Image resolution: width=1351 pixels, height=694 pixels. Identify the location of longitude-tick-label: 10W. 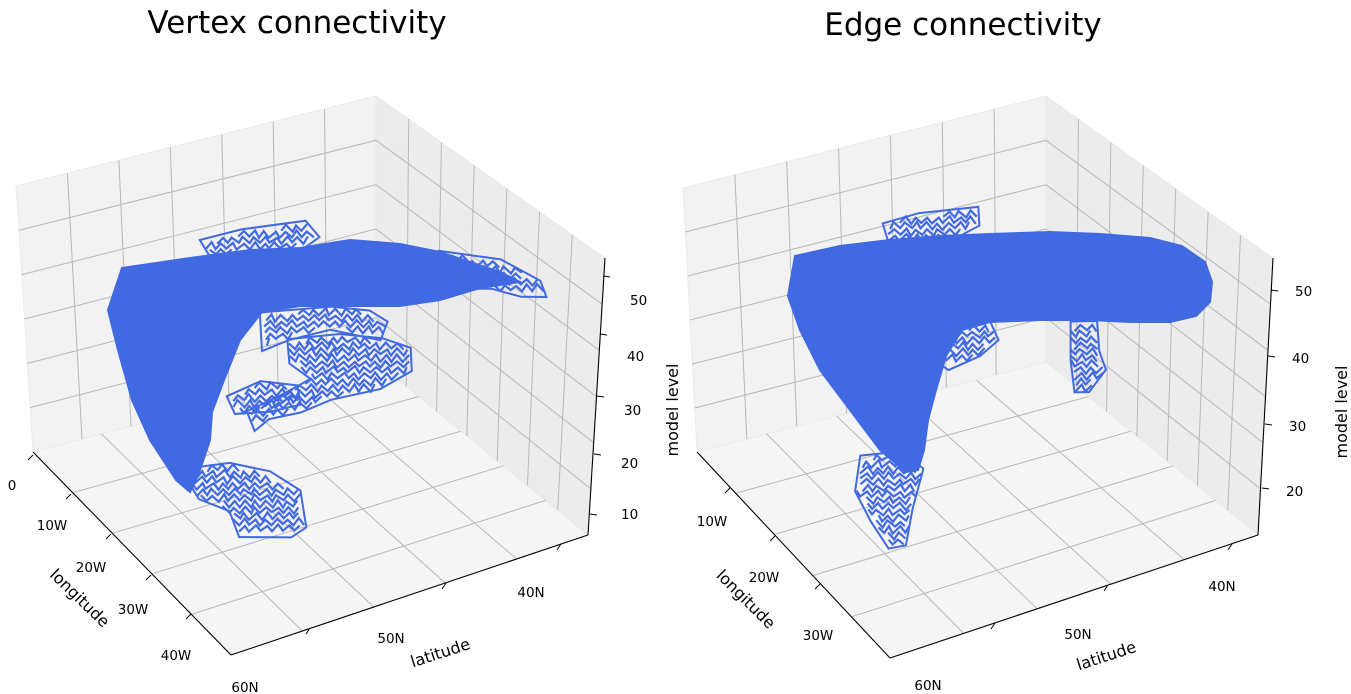
(52, 526).